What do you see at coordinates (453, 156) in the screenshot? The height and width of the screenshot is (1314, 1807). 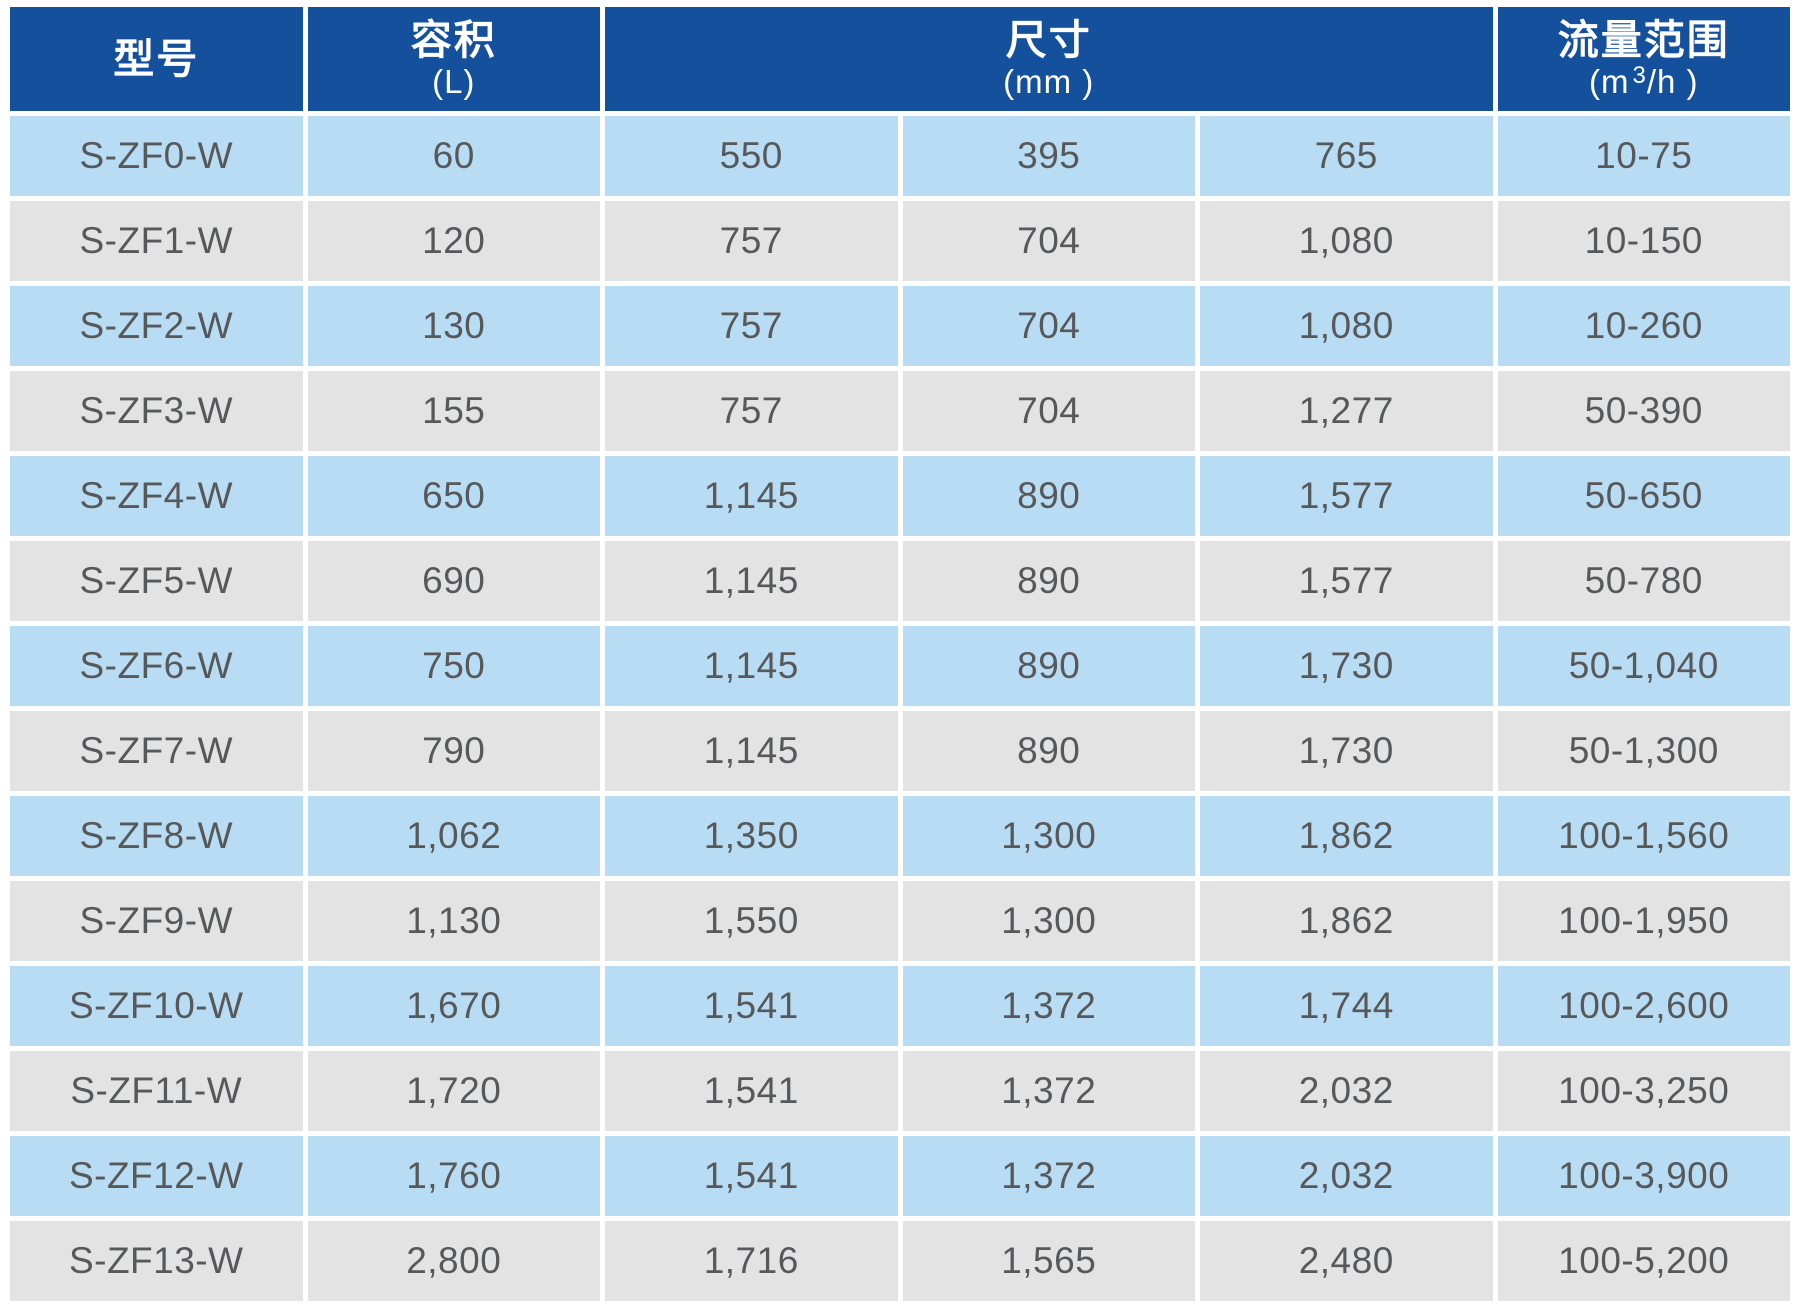 I see `cell-capacity: 60` at bounding box center [453, 156].